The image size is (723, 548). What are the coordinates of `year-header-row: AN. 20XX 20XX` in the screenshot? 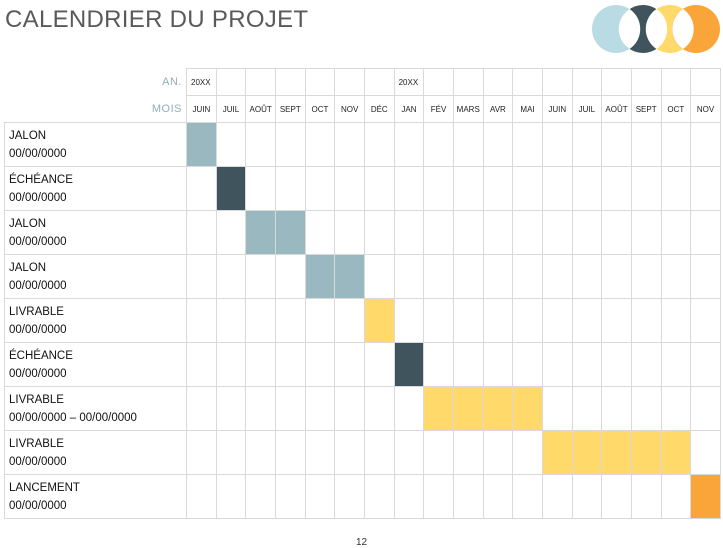 It's located at (363, 82).